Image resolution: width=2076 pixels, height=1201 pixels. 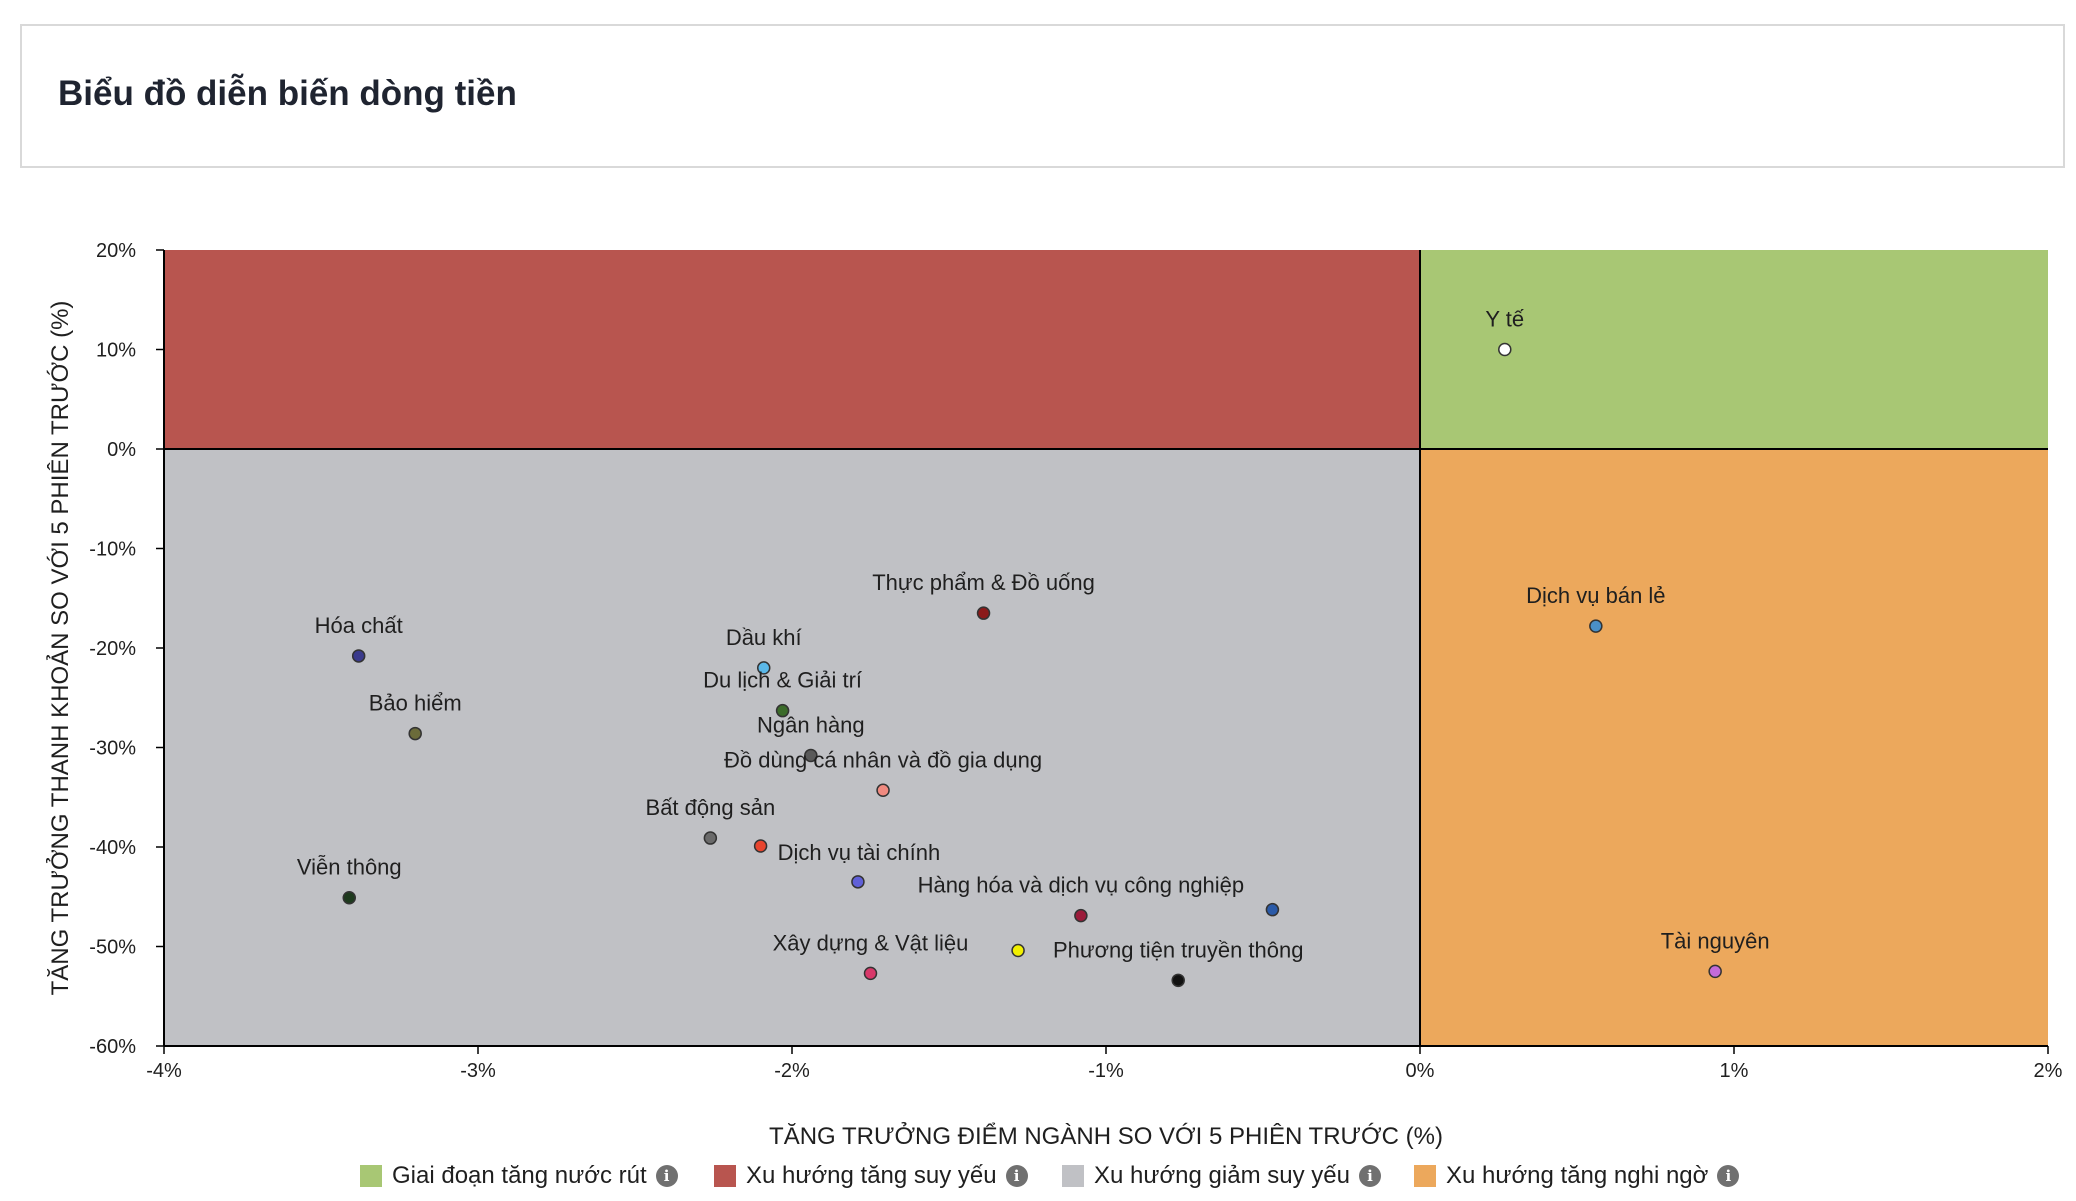 I want to click on legend-item: Xu hướng tăng suy yếu i, so click(x=871, y=1176).